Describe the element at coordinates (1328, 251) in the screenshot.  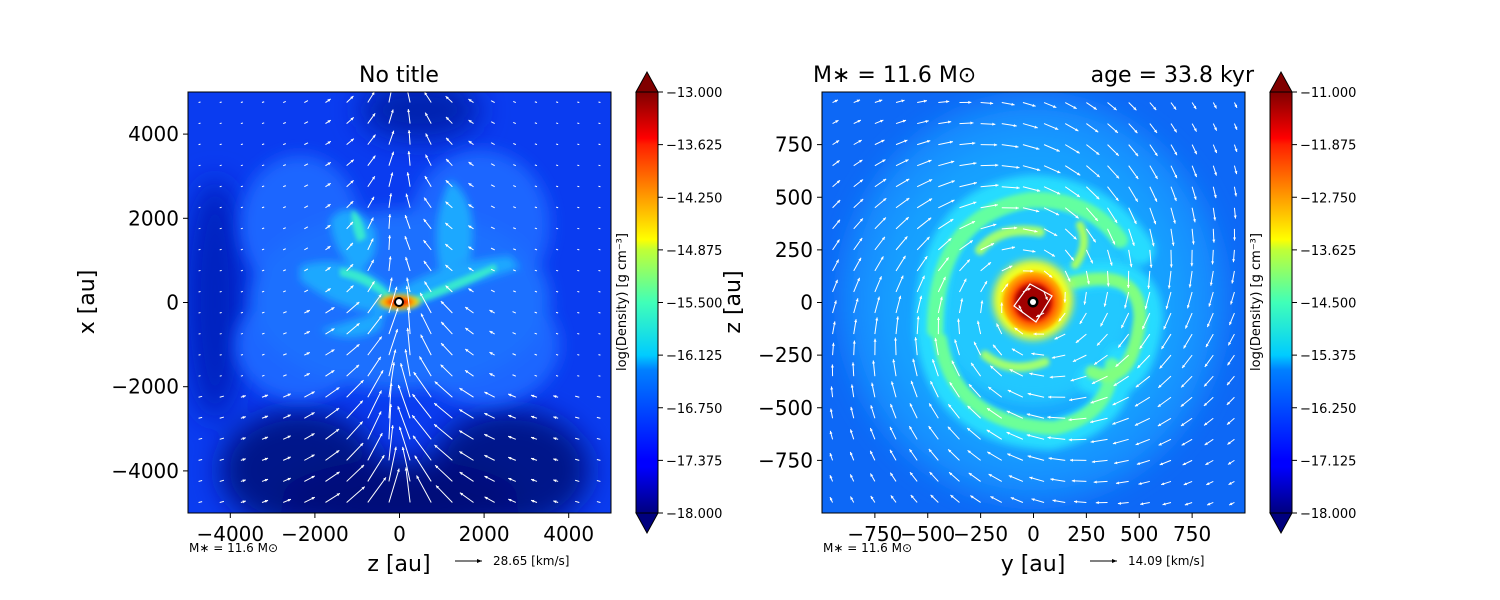
I see `colorbar-tick-label: −13.625` at that location.